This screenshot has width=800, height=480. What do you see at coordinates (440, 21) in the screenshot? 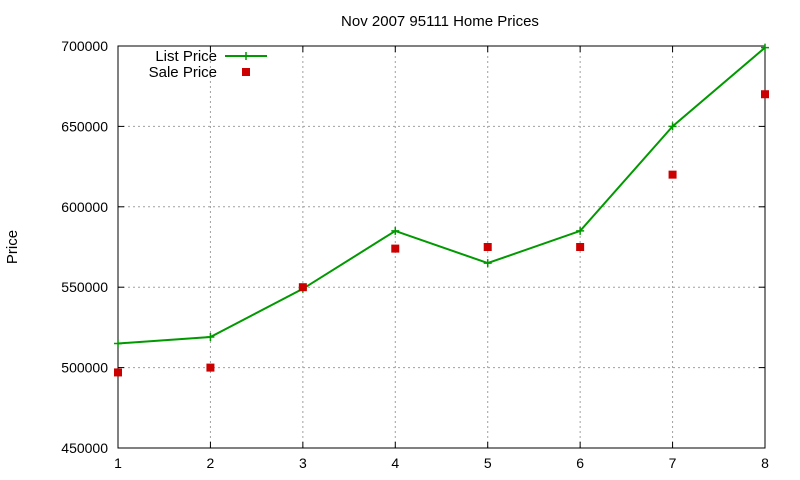
I see `chart-title: Nov 2007 95111 Home Prices` at bounding box center [440, 21].